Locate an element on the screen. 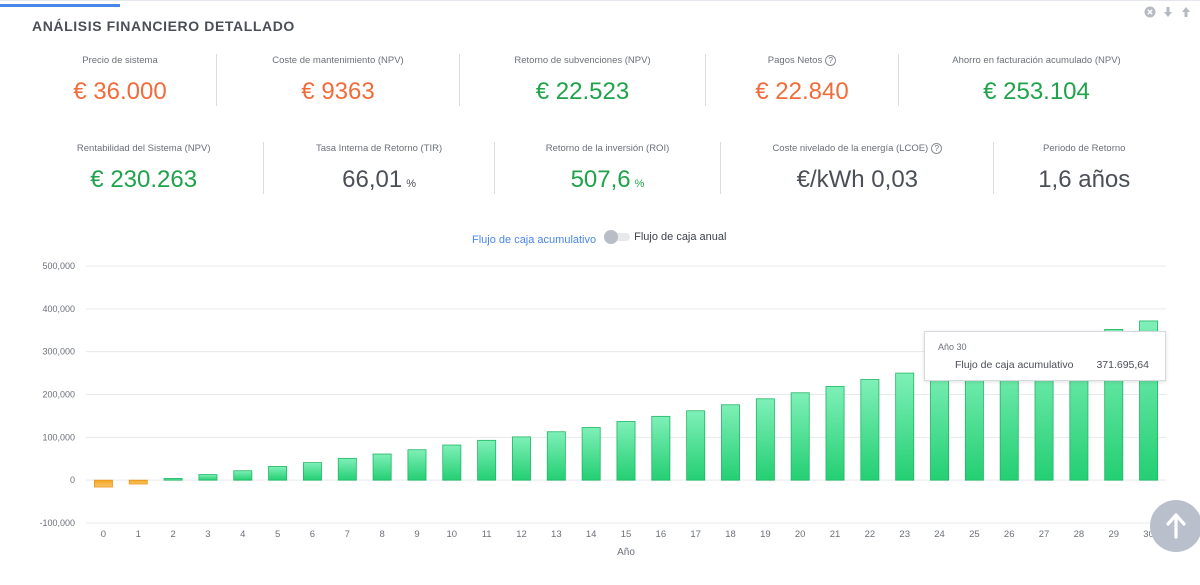  metric-label: Periodo de Retorno is located at coordinates (1084, 148).